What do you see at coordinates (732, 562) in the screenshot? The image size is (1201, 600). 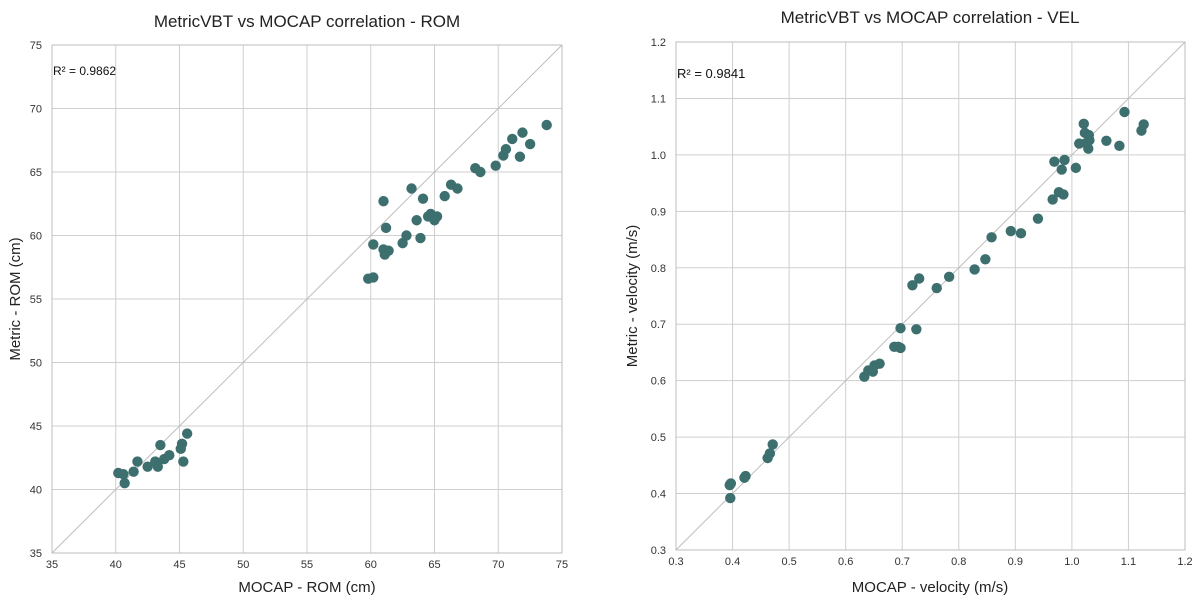 I see `chart-vel-x-tick-label: 0.4` at bounding box center [732, 562].